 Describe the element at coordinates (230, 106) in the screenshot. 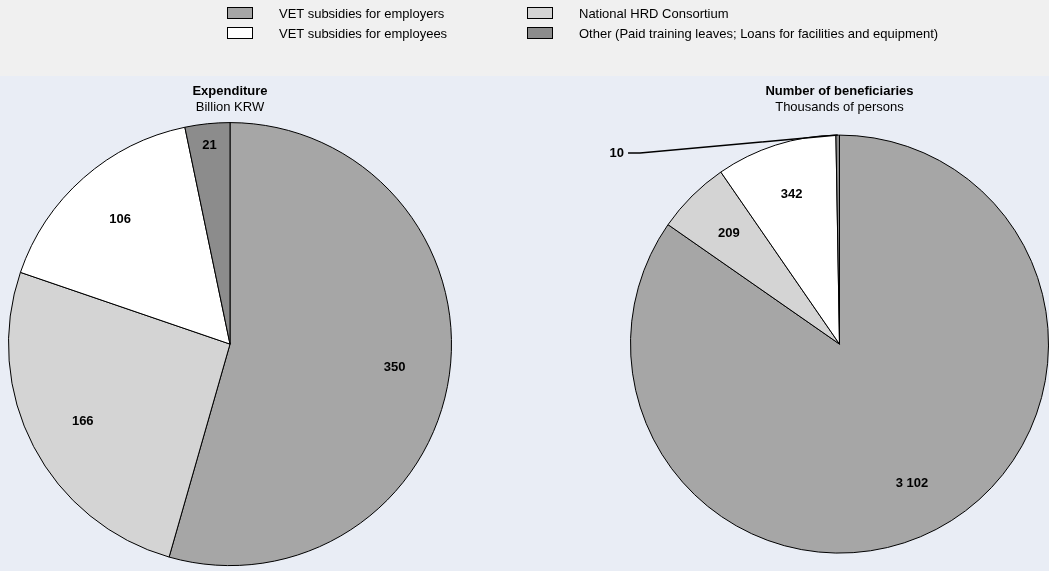

I see `text: Billion KRW` at that location.